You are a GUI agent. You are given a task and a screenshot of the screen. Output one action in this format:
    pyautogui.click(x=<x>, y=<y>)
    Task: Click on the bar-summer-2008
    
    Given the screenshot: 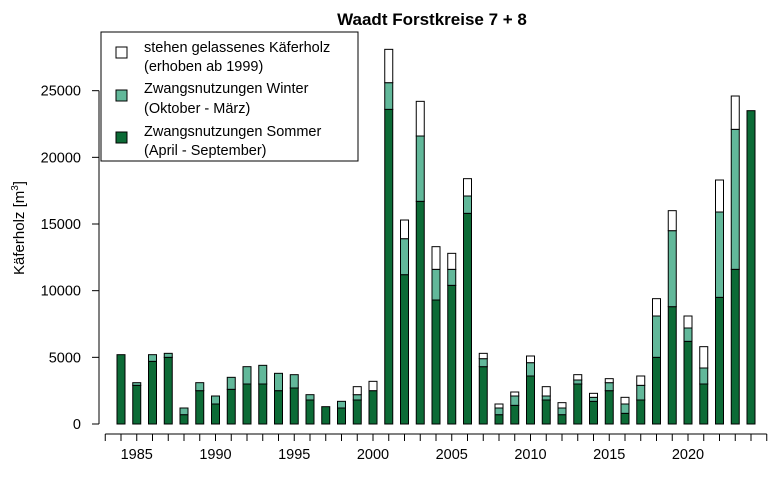 What is the action you would take?
    pyautogui.click(x=499, y=419)
    